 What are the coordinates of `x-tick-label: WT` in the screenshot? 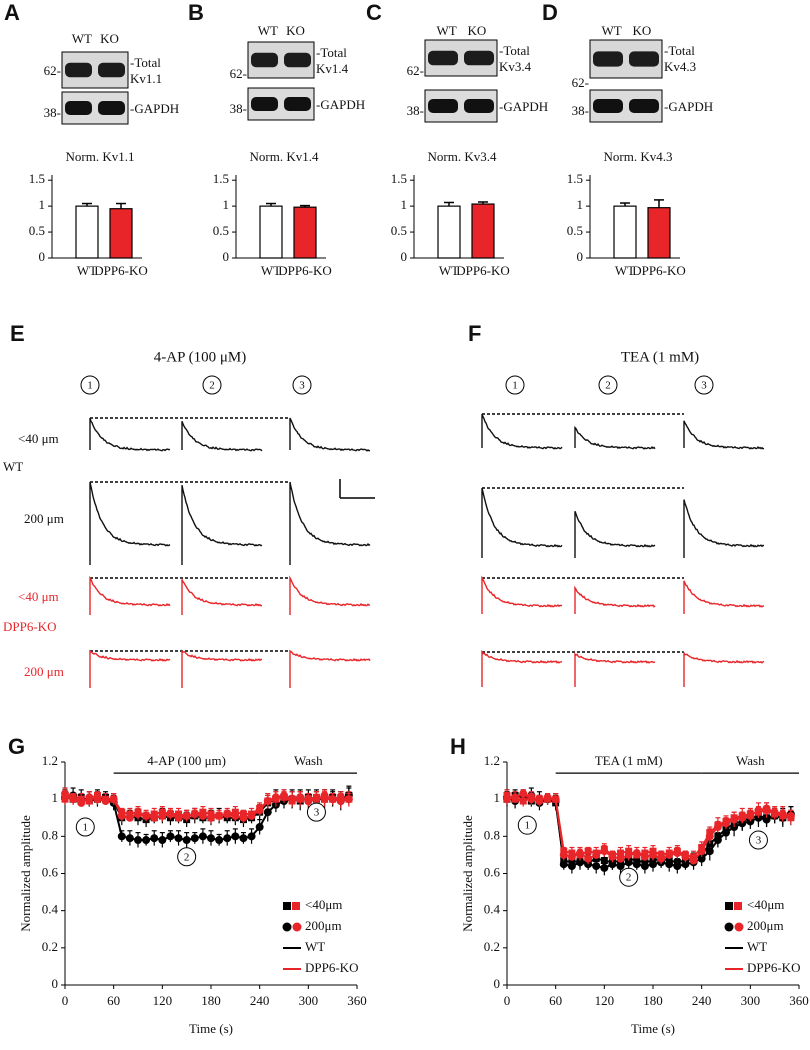 It's located at (271, 270).